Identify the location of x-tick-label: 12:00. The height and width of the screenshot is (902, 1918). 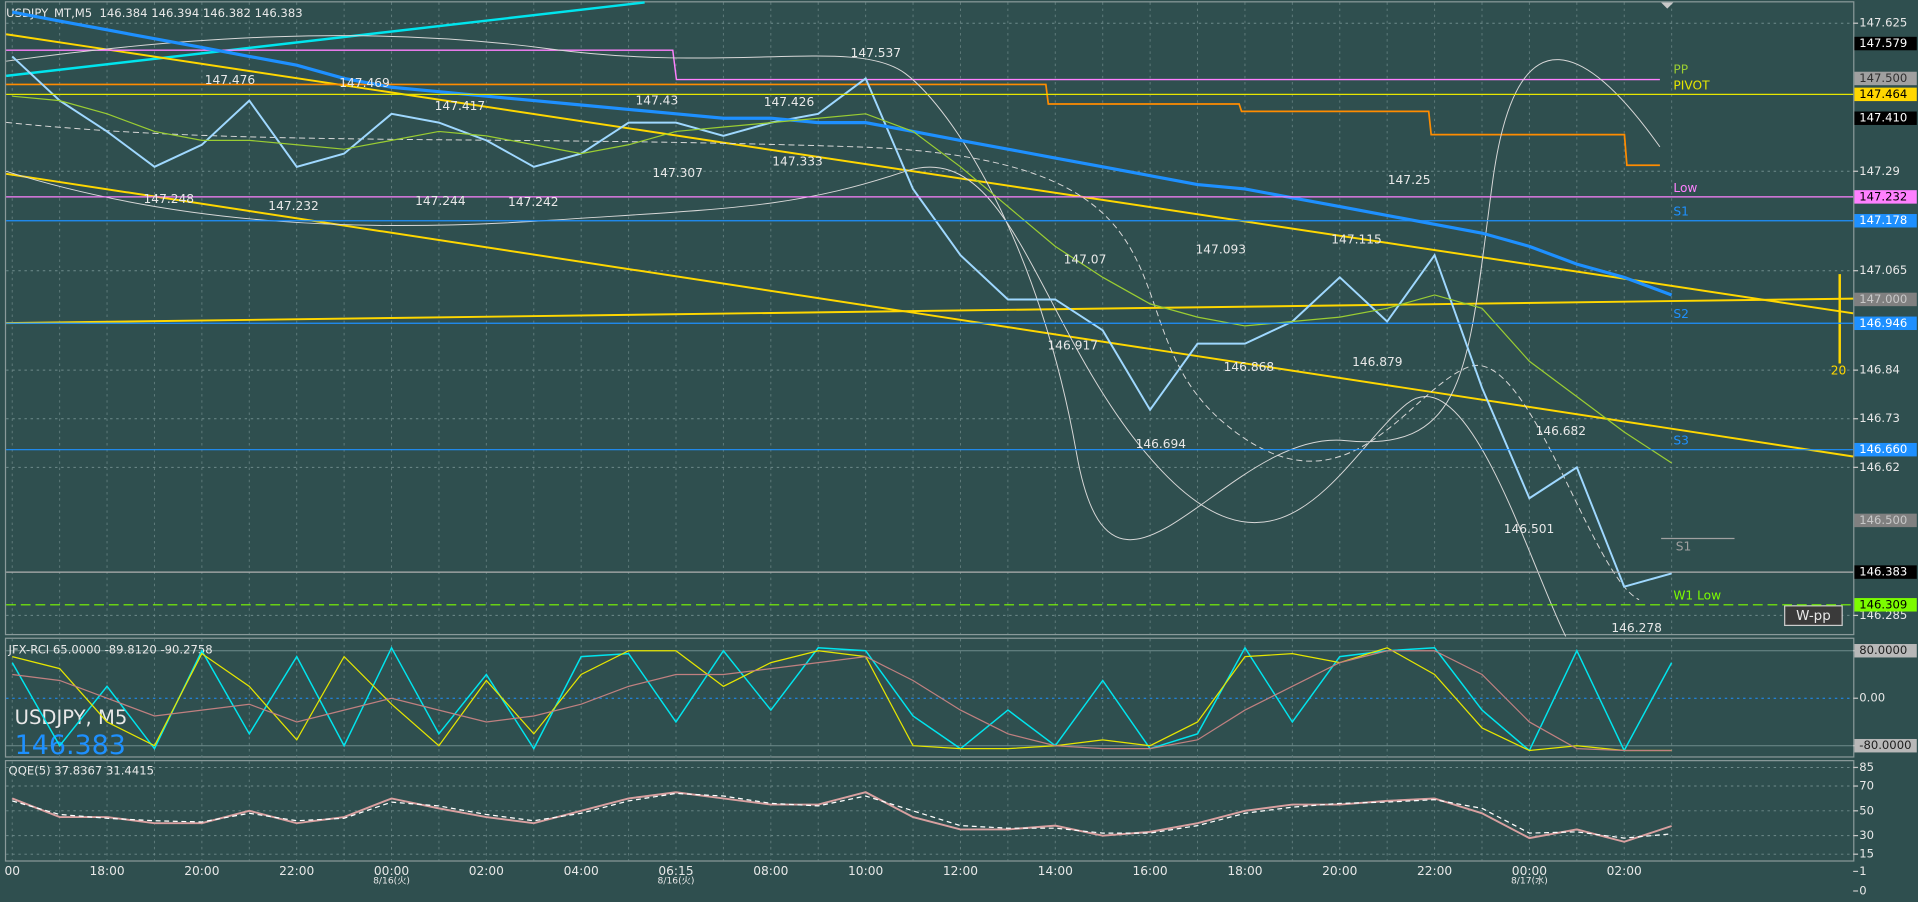
(960, 871).